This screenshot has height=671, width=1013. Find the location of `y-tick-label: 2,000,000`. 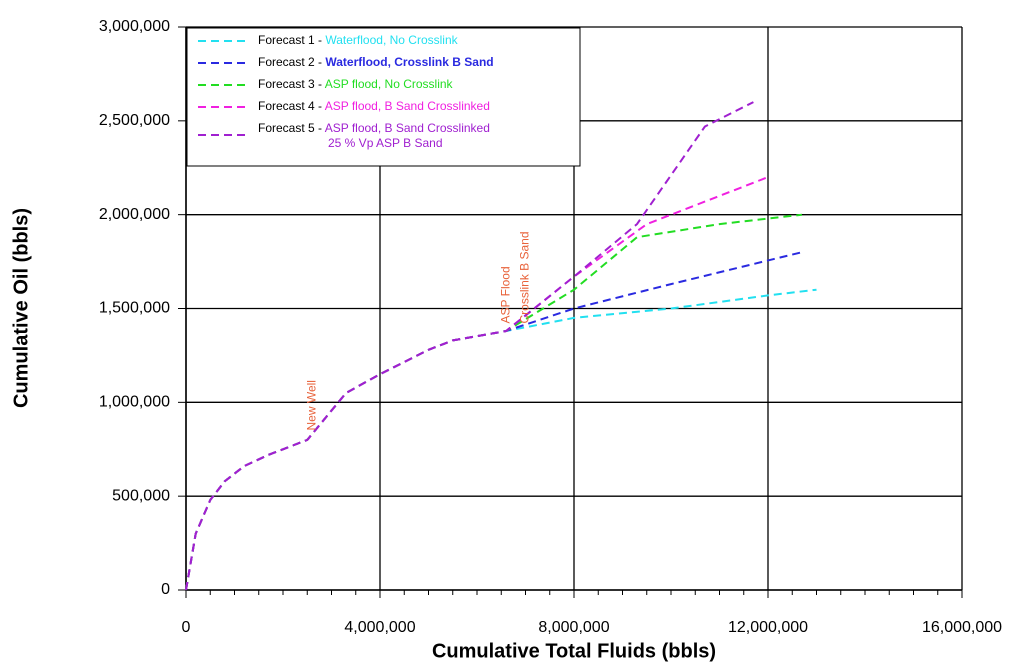

y-tick-label: 2,000,000 is located at coordinates (134, 214).